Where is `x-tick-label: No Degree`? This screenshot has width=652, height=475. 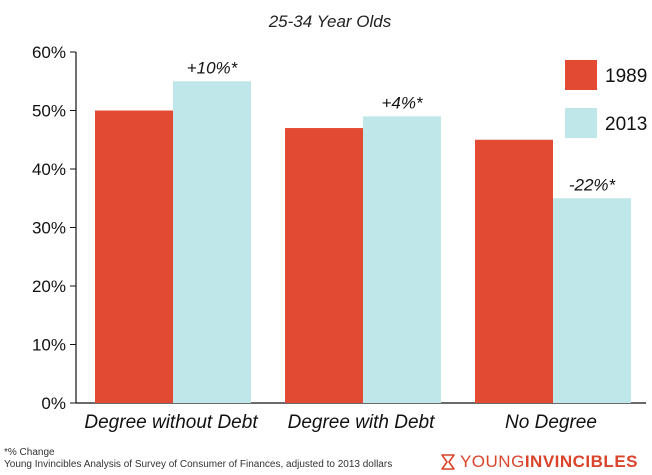
x-tick-label: No Degree is located at coordinates (551, 422).